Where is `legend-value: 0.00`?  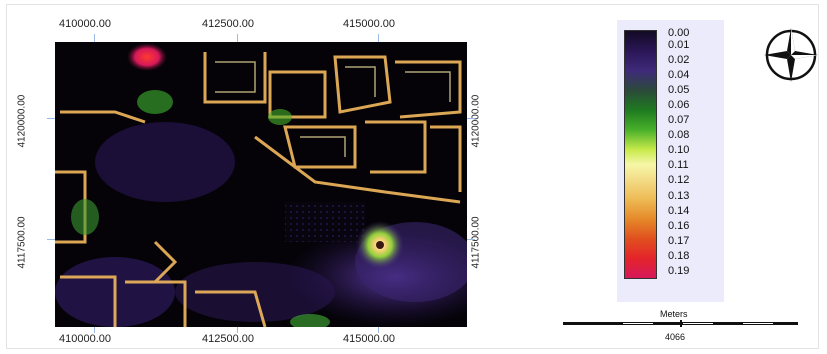 legend-value: 0.00 is located at coordinates (679, 33).